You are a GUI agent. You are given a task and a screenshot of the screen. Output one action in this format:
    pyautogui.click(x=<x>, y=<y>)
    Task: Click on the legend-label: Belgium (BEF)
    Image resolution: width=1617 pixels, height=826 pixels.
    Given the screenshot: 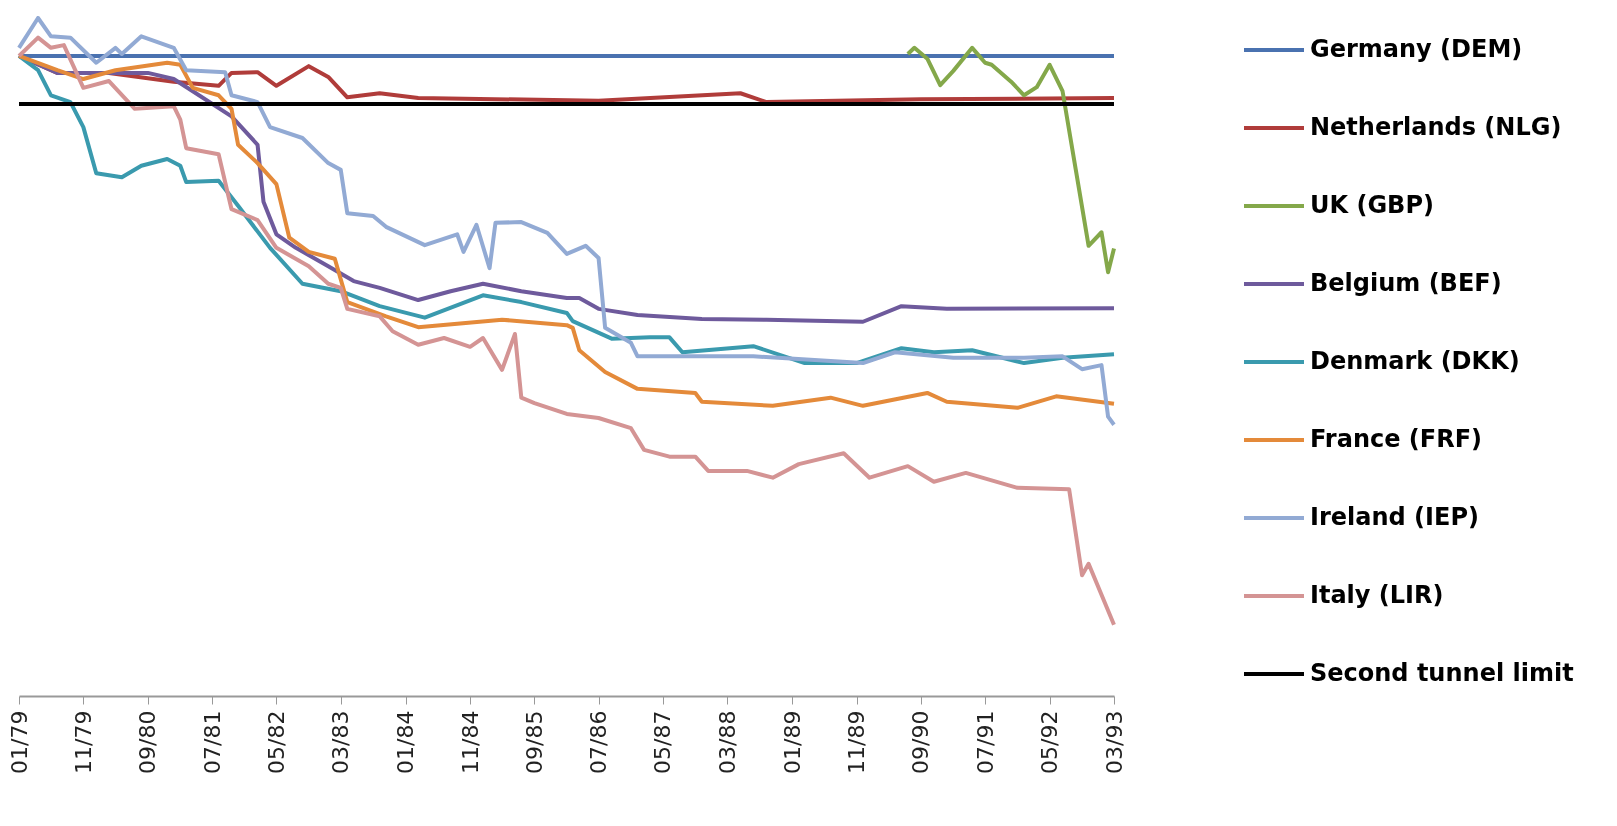 What is the action you would take?
    pyautogui.click(x=1406, y=283)
    